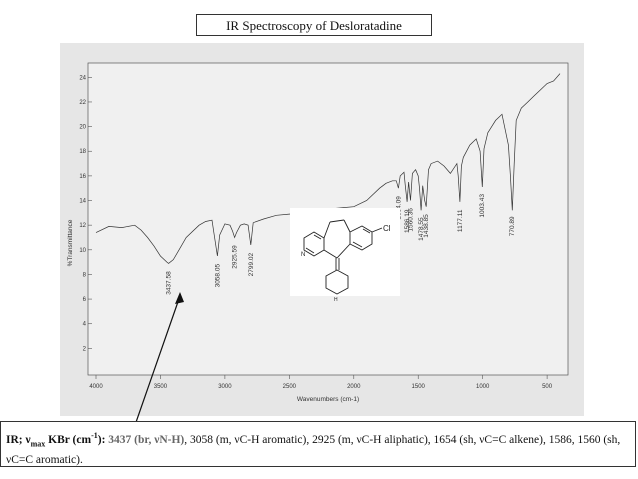 This screenshot has height=479, width=638. I want to click on x-tick-label: 2000, so click(354, 387).